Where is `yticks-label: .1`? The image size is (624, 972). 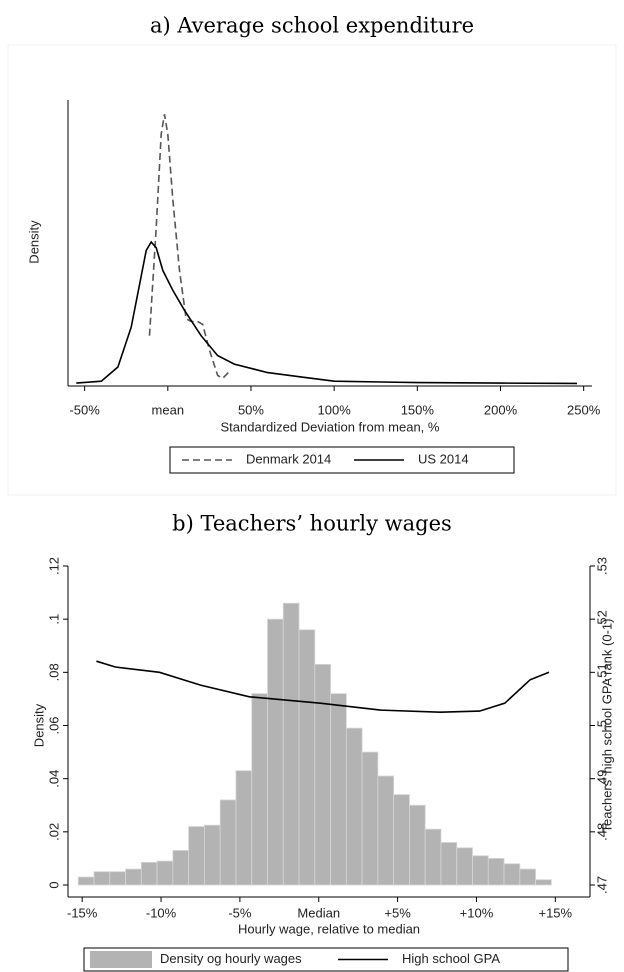
yticks-label: .1 is located at coordinates (53, 619).